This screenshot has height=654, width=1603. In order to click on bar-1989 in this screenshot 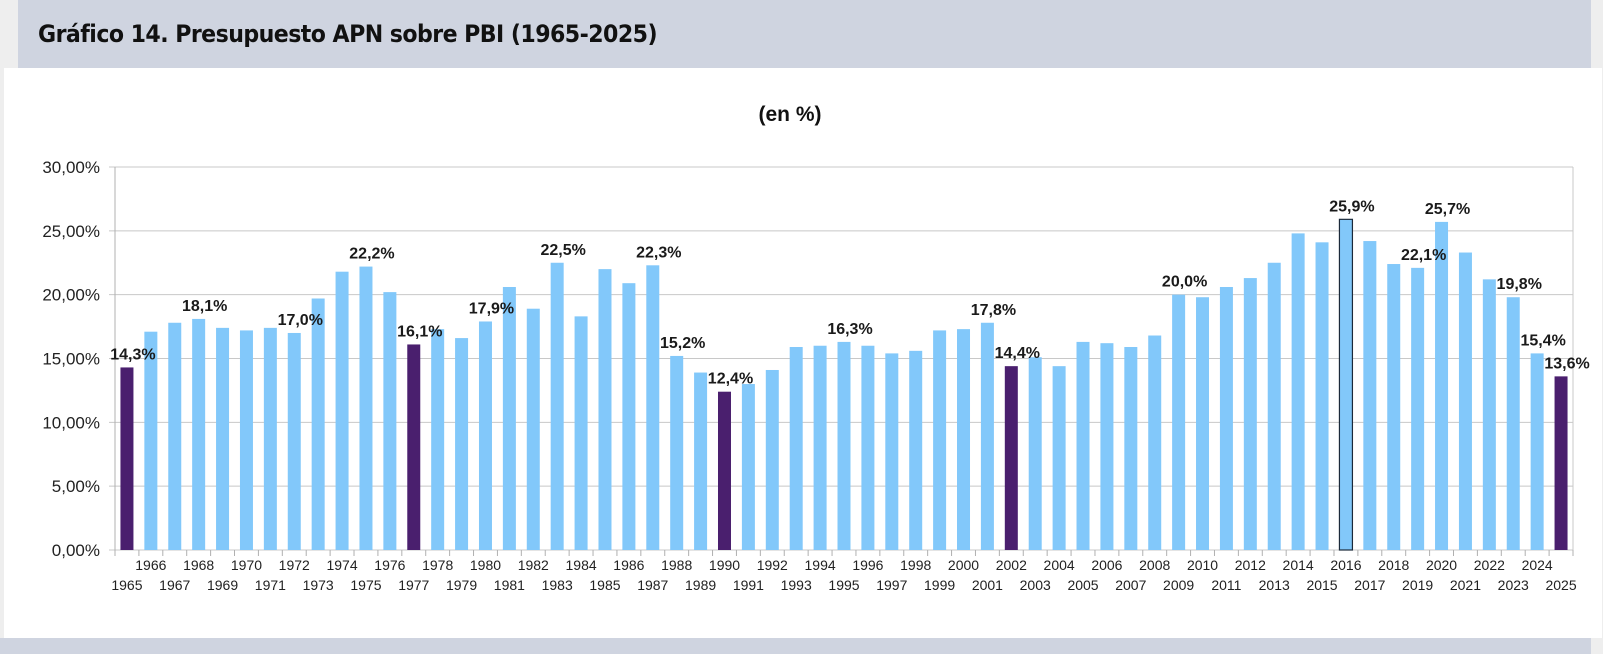, I will do `click(701, 461)`.